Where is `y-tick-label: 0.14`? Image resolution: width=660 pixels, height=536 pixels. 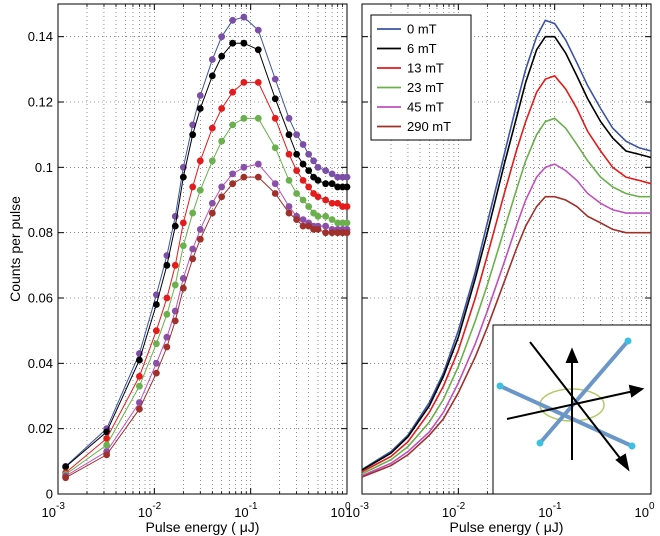
y-tick-label: 0.14 is located at coordinates (40, 36).